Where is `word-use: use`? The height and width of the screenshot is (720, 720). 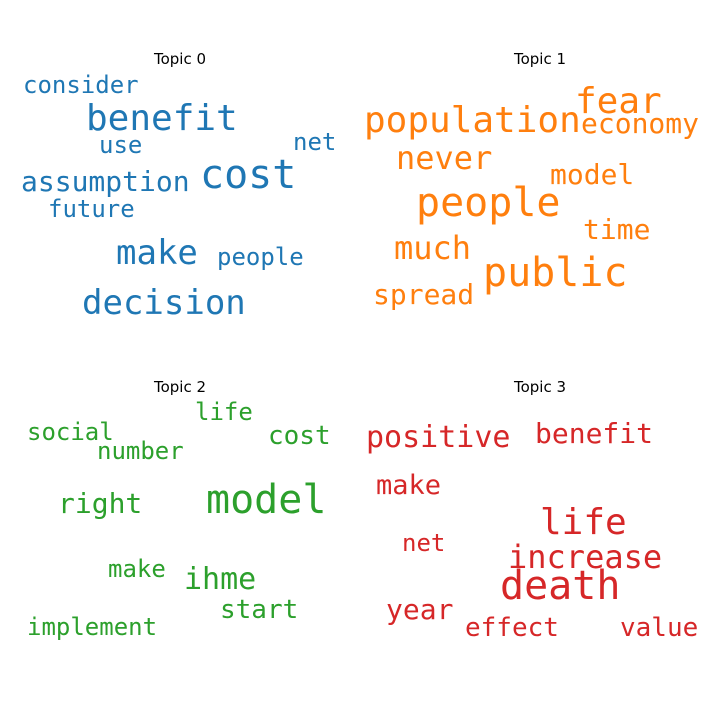 word-use: use is located at coordinates (121, 144).